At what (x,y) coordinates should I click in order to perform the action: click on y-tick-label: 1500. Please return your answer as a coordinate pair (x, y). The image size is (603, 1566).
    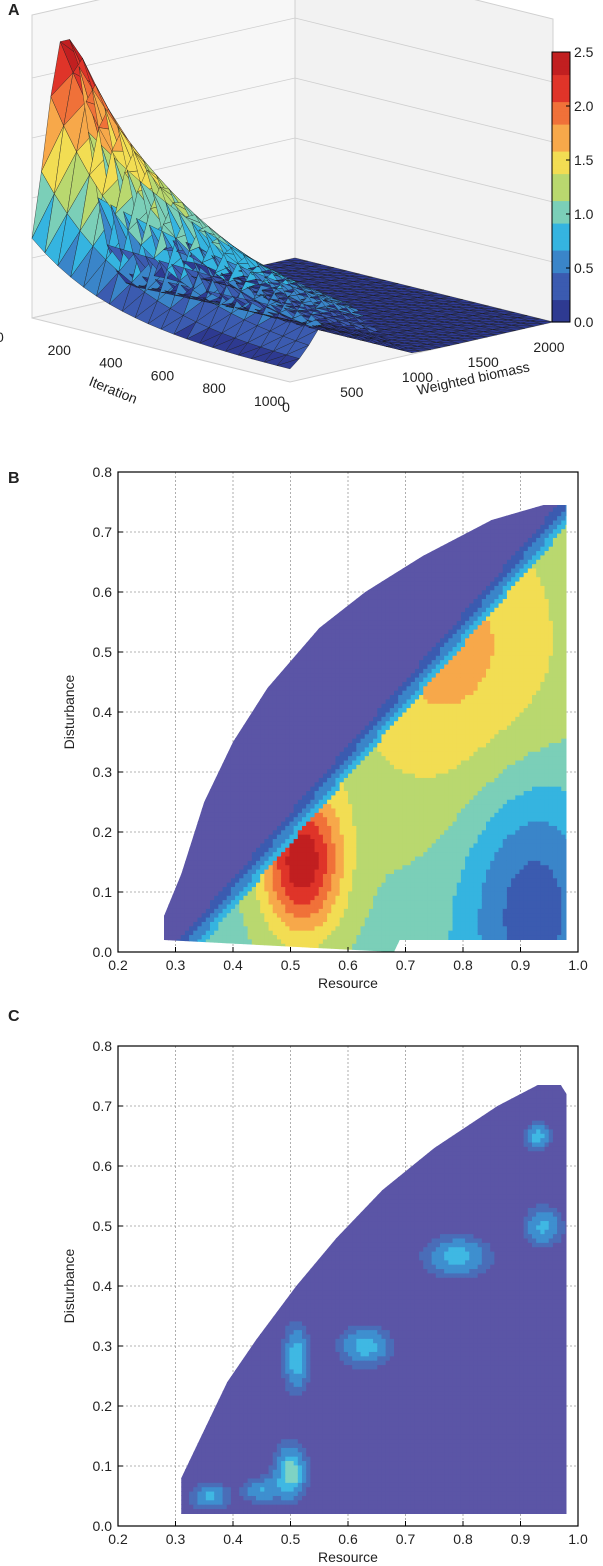
    Looking at the image, I should click on (483, 362).